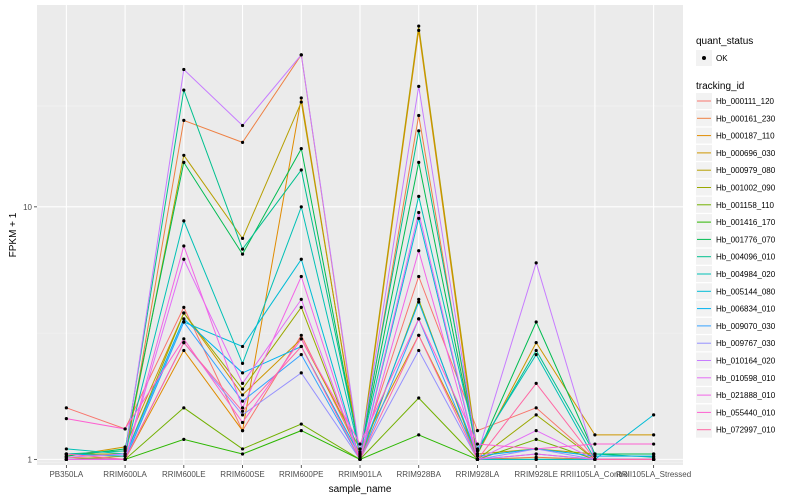 The image size is (800, 500). What do you see at coordinates (704, 58) in the screenshot?
I see `shape-legend-point` at bounding box center [704, 58].